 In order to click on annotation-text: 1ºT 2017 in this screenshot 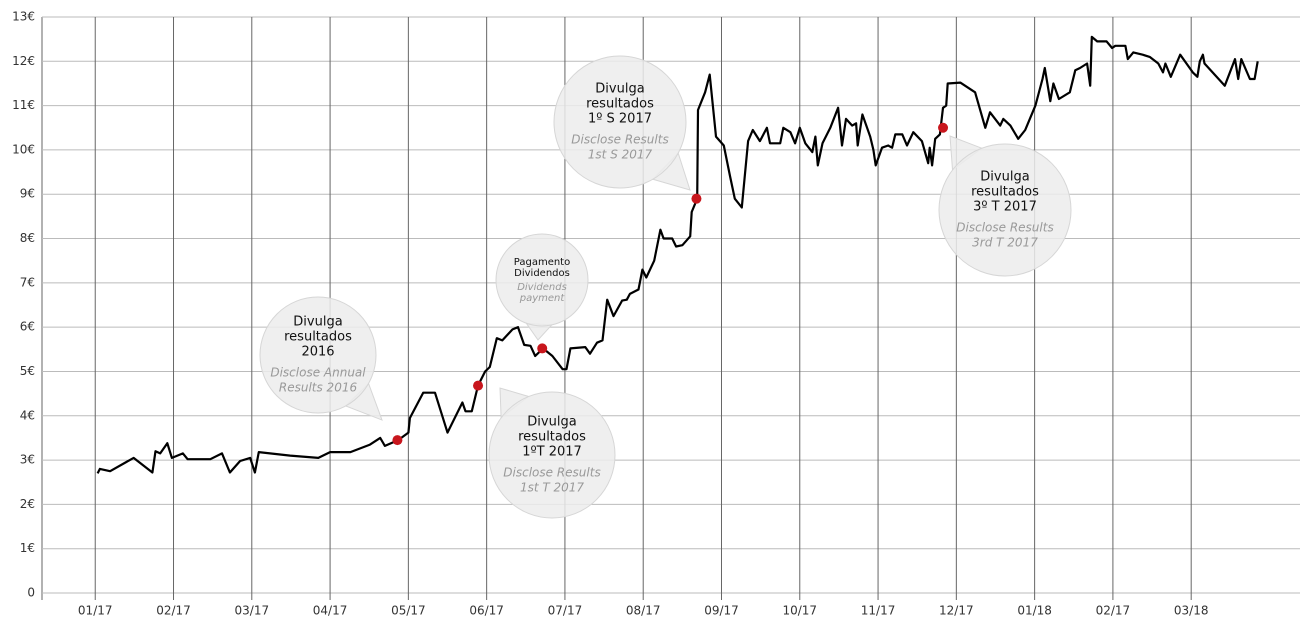, I will do `click(552, 452)`.